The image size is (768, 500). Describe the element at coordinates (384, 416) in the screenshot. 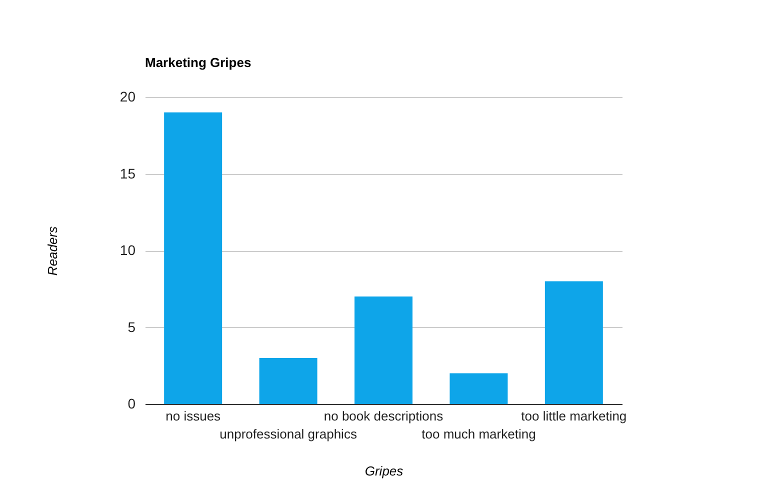

I see `x-tick-label: no book descriptions` at that location.